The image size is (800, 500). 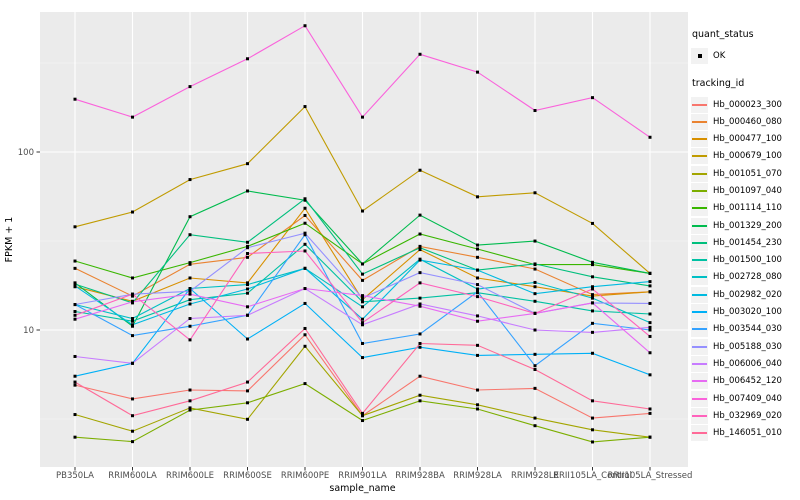 What do you see at coordinates (744, 329) in the screenshot?
I see `legend-item-Hb_003544_030: Hb_003544_030` at bounding box center [744, 329].